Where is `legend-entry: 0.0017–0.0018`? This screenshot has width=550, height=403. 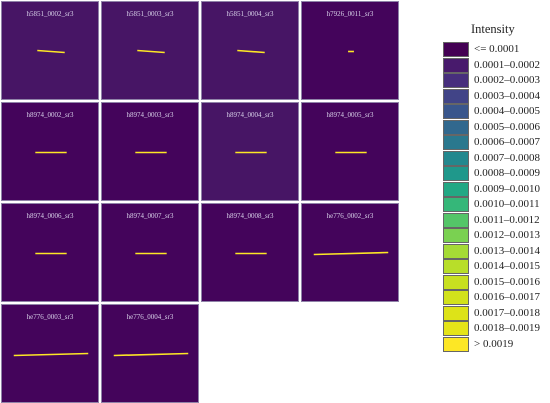
legend-entry: 0.0017–0.0018 is located at coordinates (496, 313).